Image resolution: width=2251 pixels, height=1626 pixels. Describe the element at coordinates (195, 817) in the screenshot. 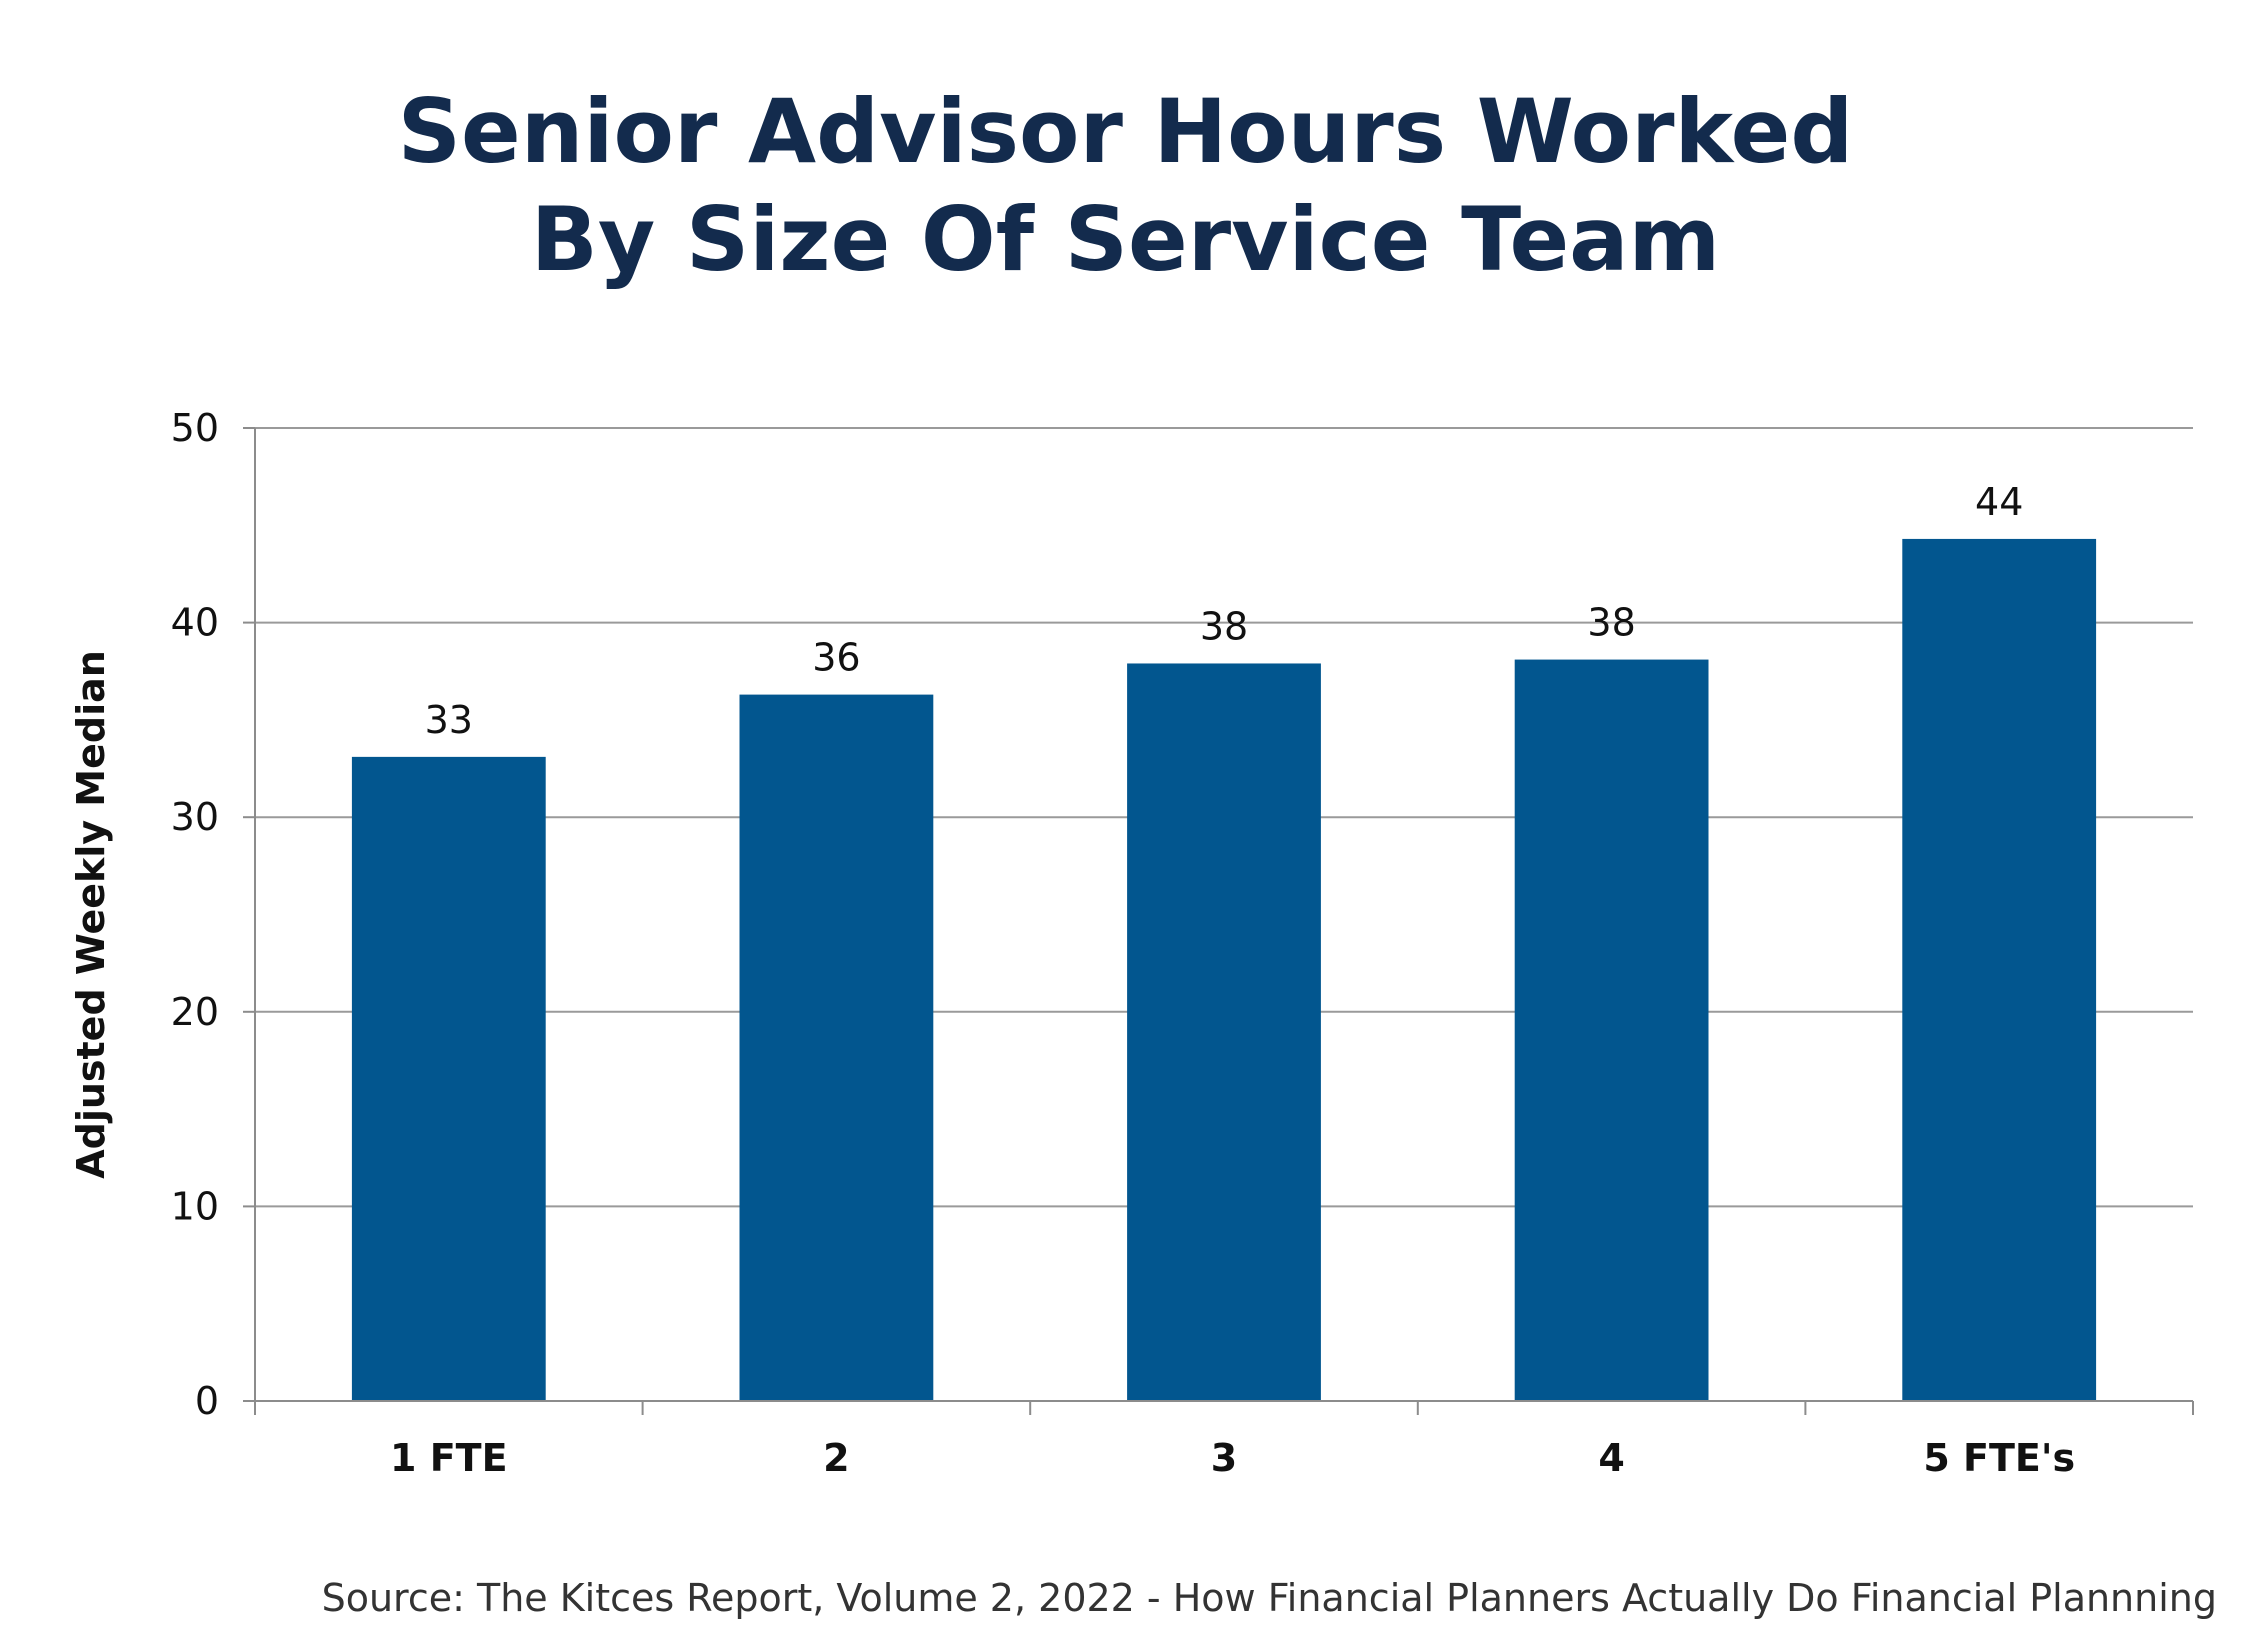

I see `y-tick-label-30: 30` at that location.